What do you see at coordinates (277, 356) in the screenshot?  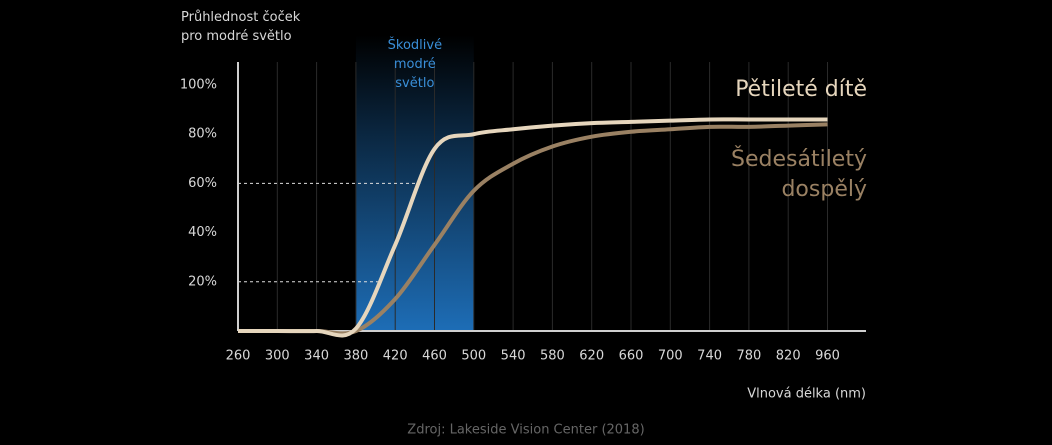 I see `x-tick-label: 300` at bounding box center [277, 356].